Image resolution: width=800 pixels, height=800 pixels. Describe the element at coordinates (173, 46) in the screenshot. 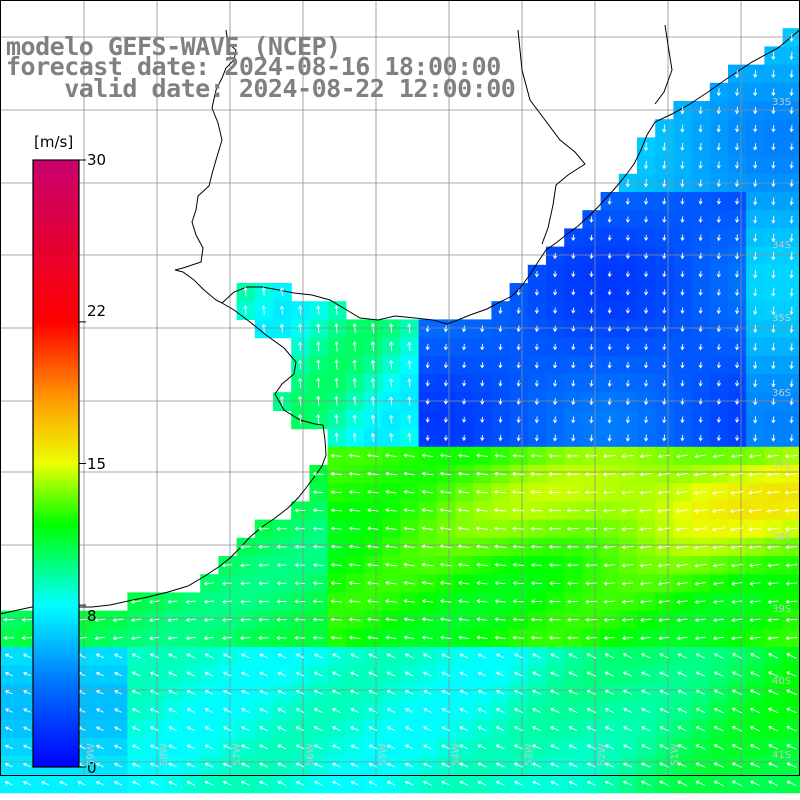

I see `title-model: modelo GEFS-WAVE (NCEP)` at that location.